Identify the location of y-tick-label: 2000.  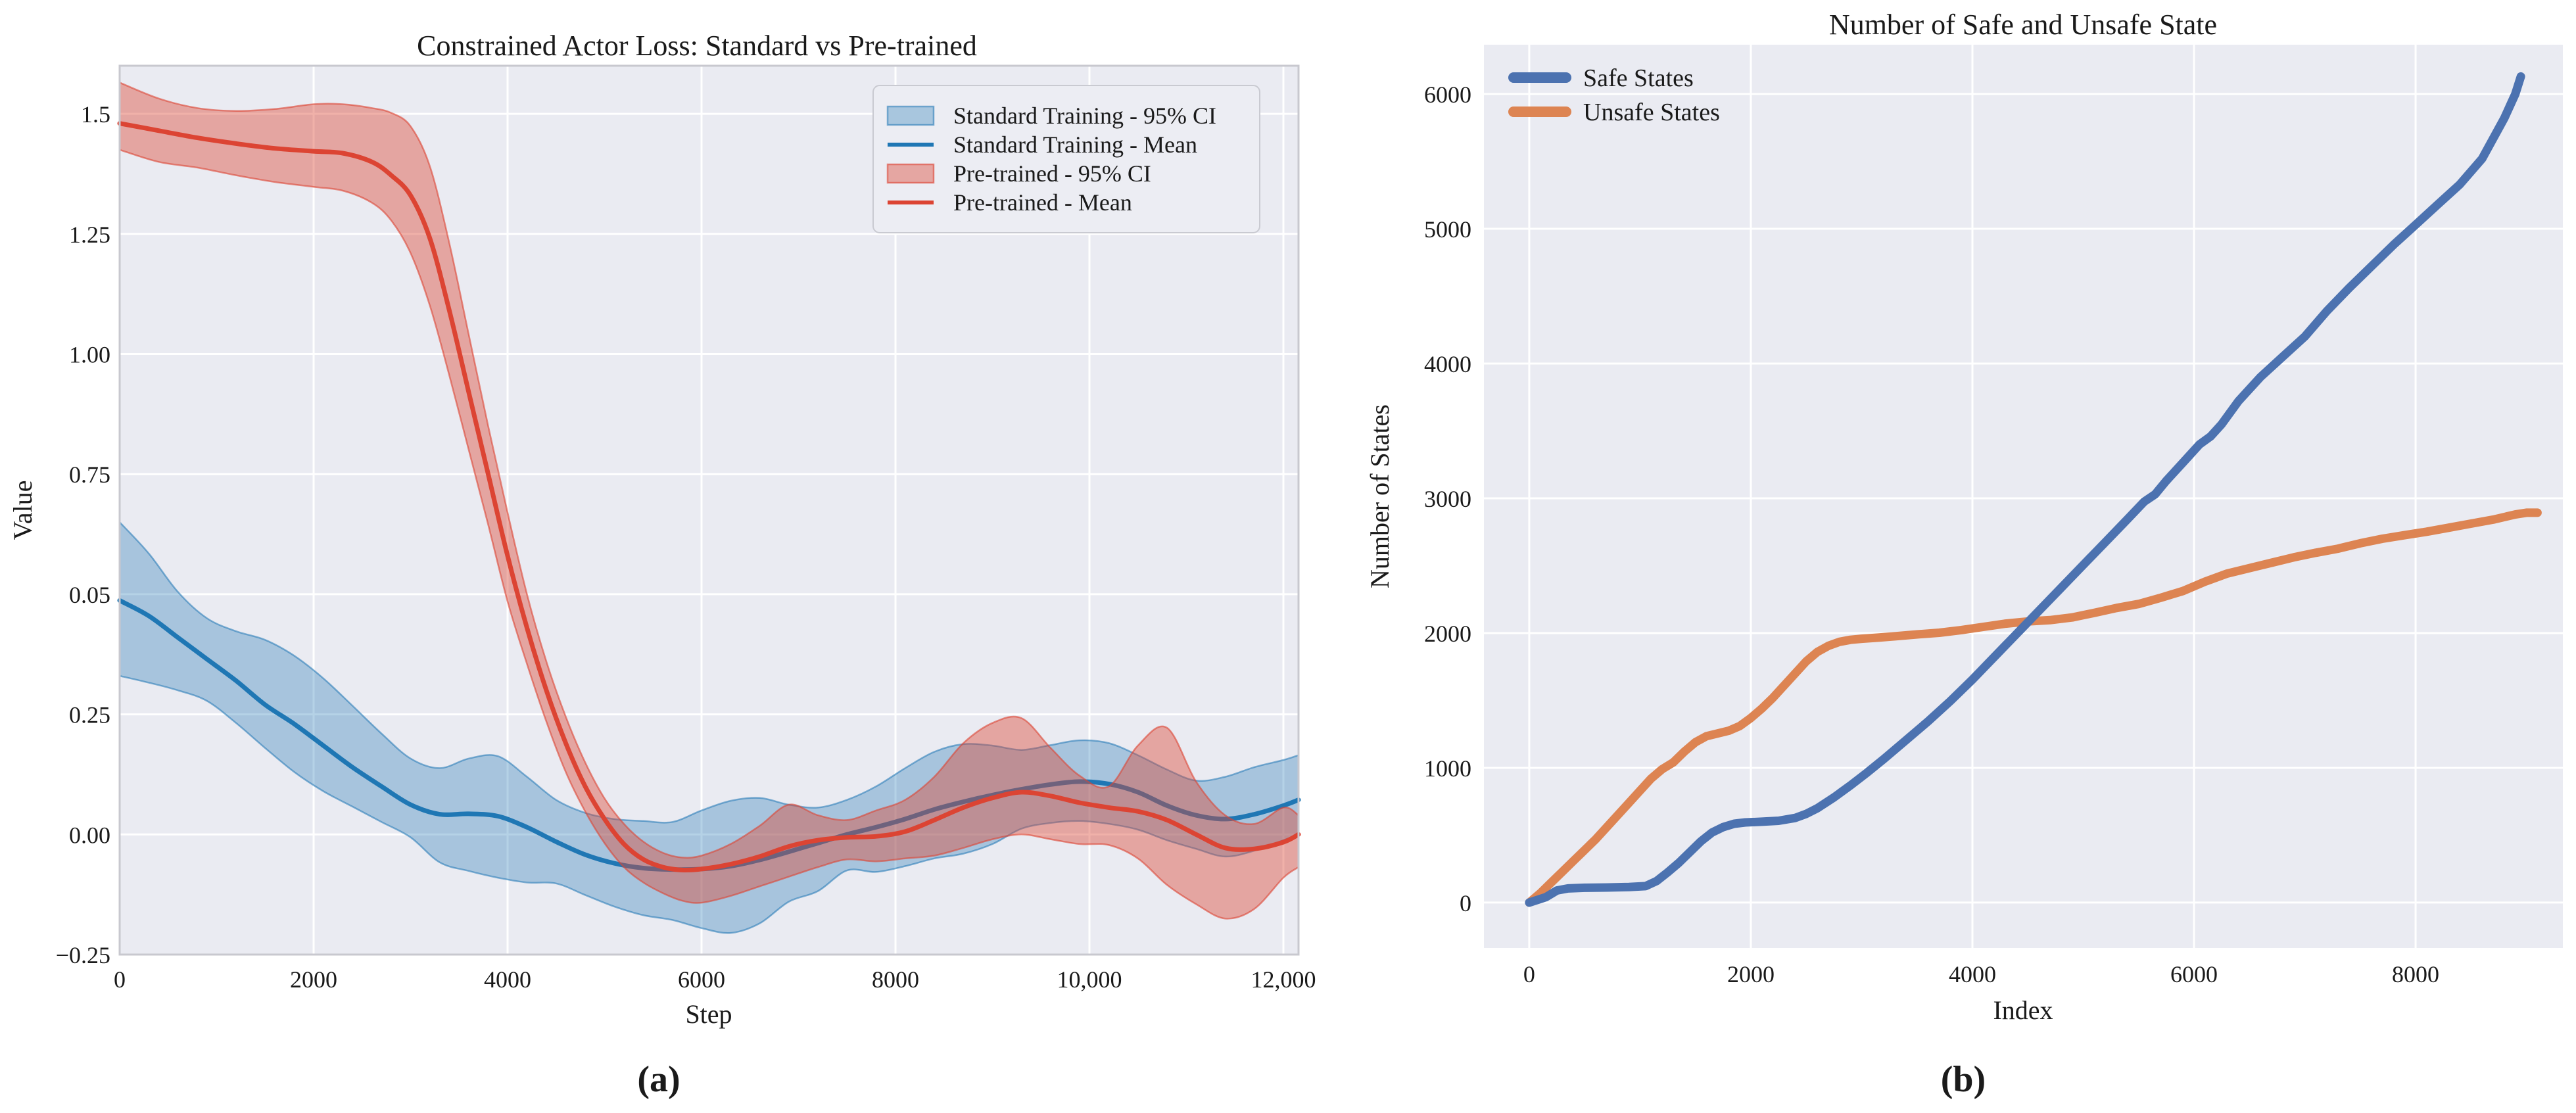
(1447, 634).